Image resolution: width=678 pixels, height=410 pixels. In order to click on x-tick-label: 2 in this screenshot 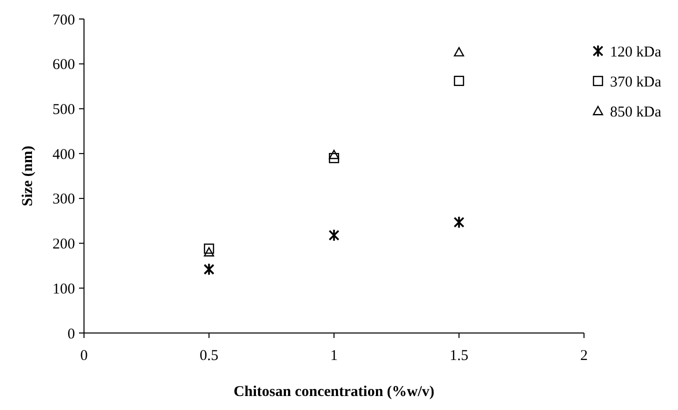, I will do `click(584, 356)`.